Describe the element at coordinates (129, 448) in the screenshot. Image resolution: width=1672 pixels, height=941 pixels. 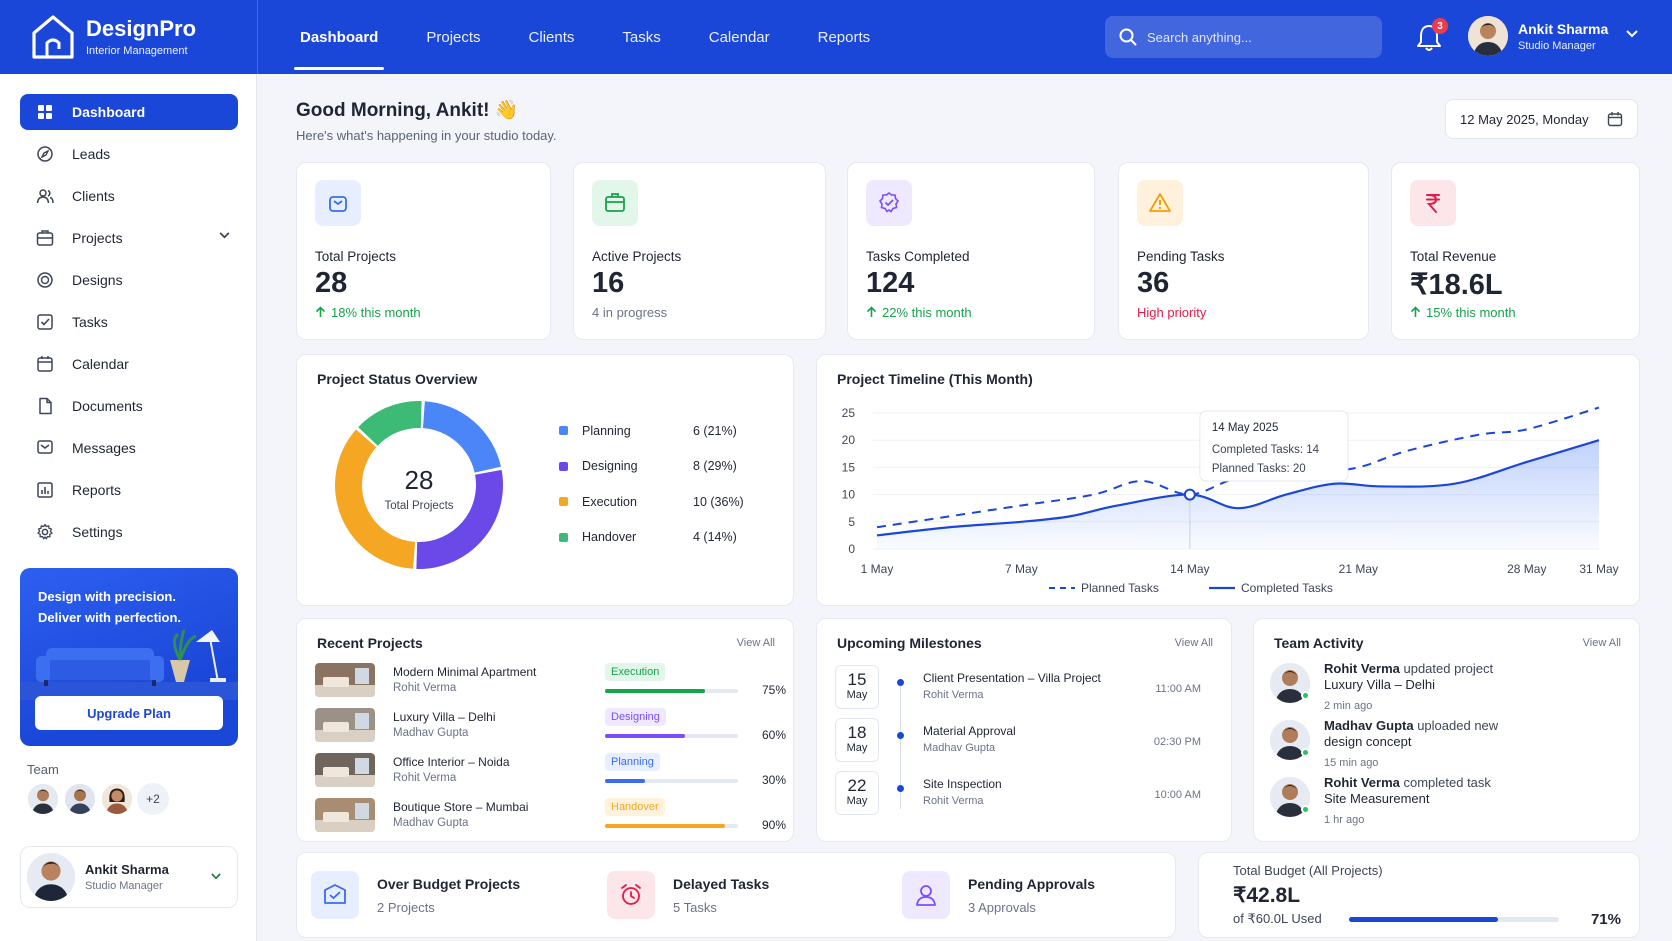
I see `sidebar-item-messages: Messages` at that location.